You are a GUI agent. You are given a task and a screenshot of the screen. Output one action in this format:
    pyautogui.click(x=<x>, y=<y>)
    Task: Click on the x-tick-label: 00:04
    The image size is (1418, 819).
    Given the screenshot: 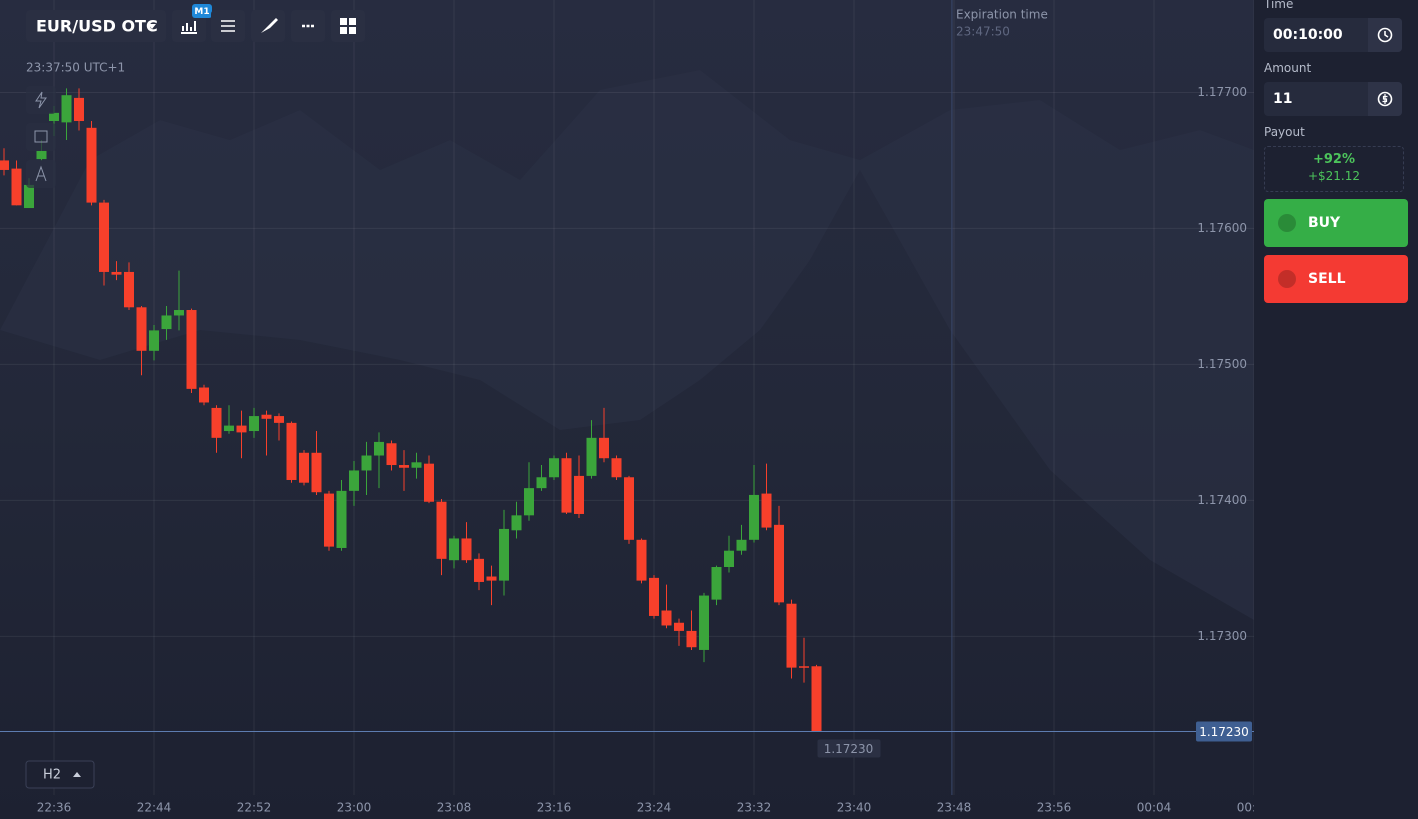 What is the action you would take?
    pyautogui.click(x=1154, y=808)
    